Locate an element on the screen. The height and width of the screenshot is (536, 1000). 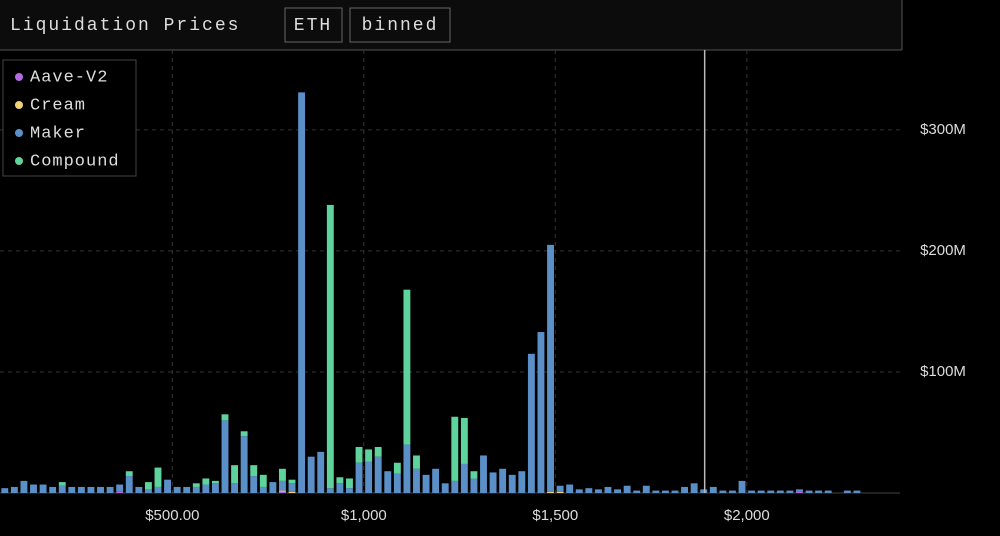
legend-box is located at coordinates (69, 118).